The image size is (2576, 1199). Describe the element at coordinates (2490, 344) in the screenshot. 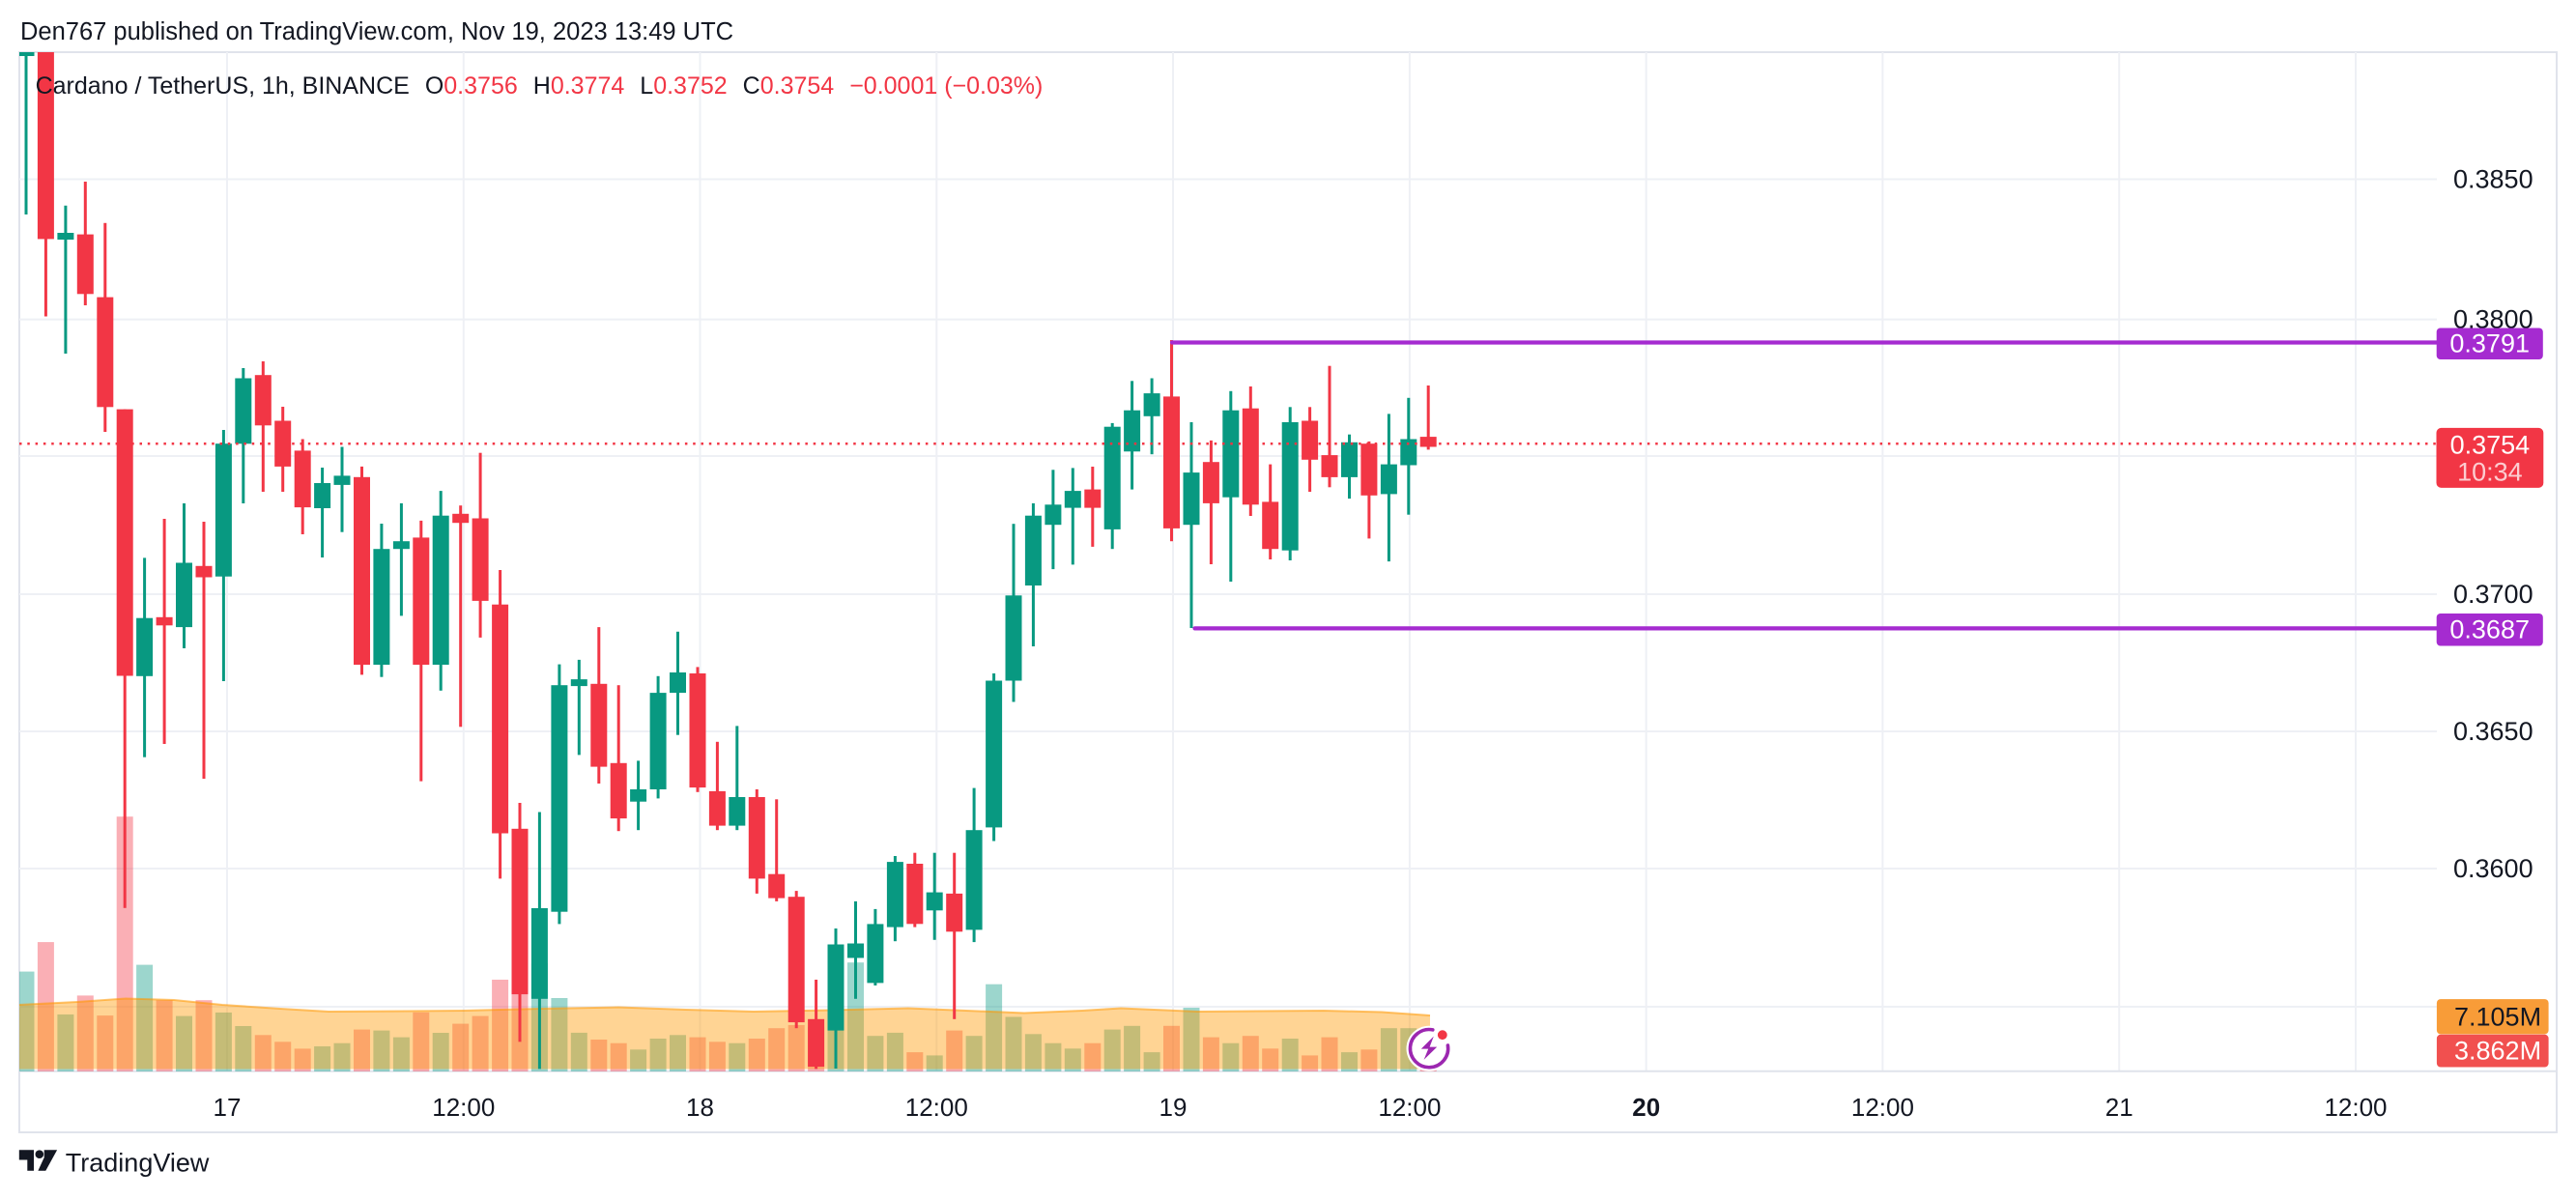

I see `svg-text: 0.3791` at that location.